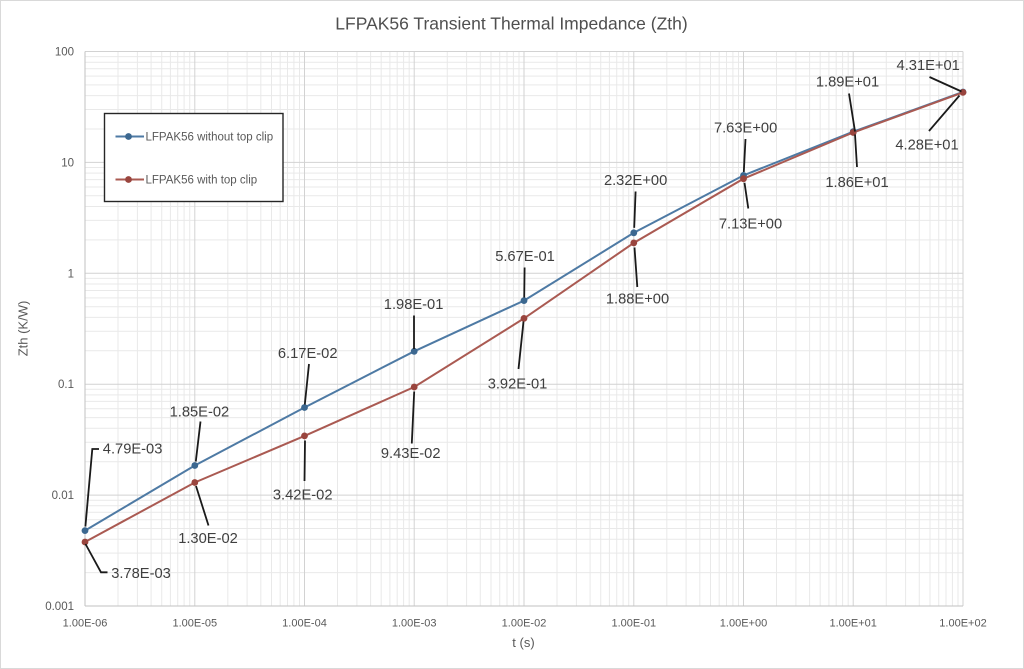 This screenshot has height=669, width=1024. Describe the element at coordinates (852, 624) in the screenshot. I see `svg-text: 1.00E+01` at that location.